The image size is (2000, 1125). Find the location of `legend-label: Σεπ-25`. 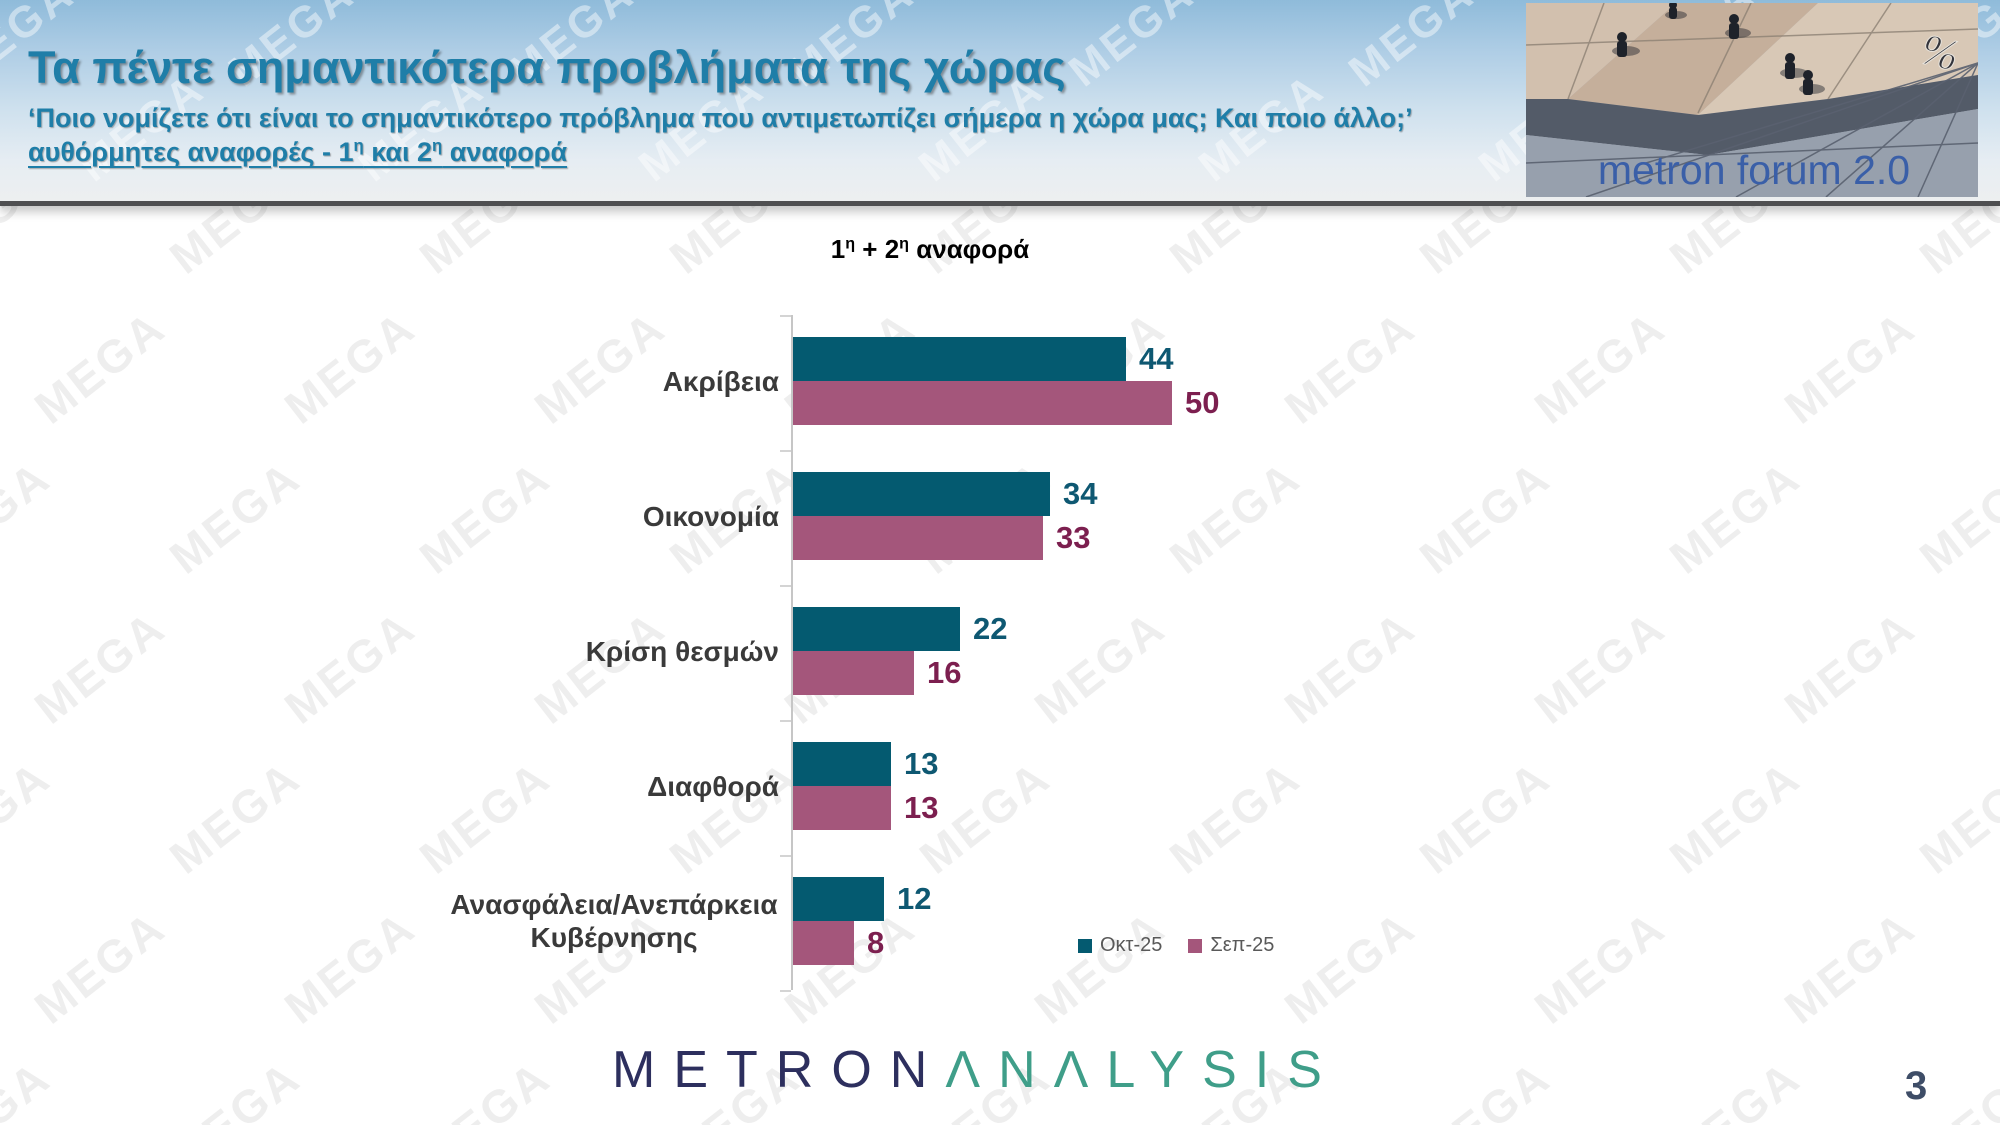

legend-label: Σεπ-25 is located at coordinates (1242, 945).